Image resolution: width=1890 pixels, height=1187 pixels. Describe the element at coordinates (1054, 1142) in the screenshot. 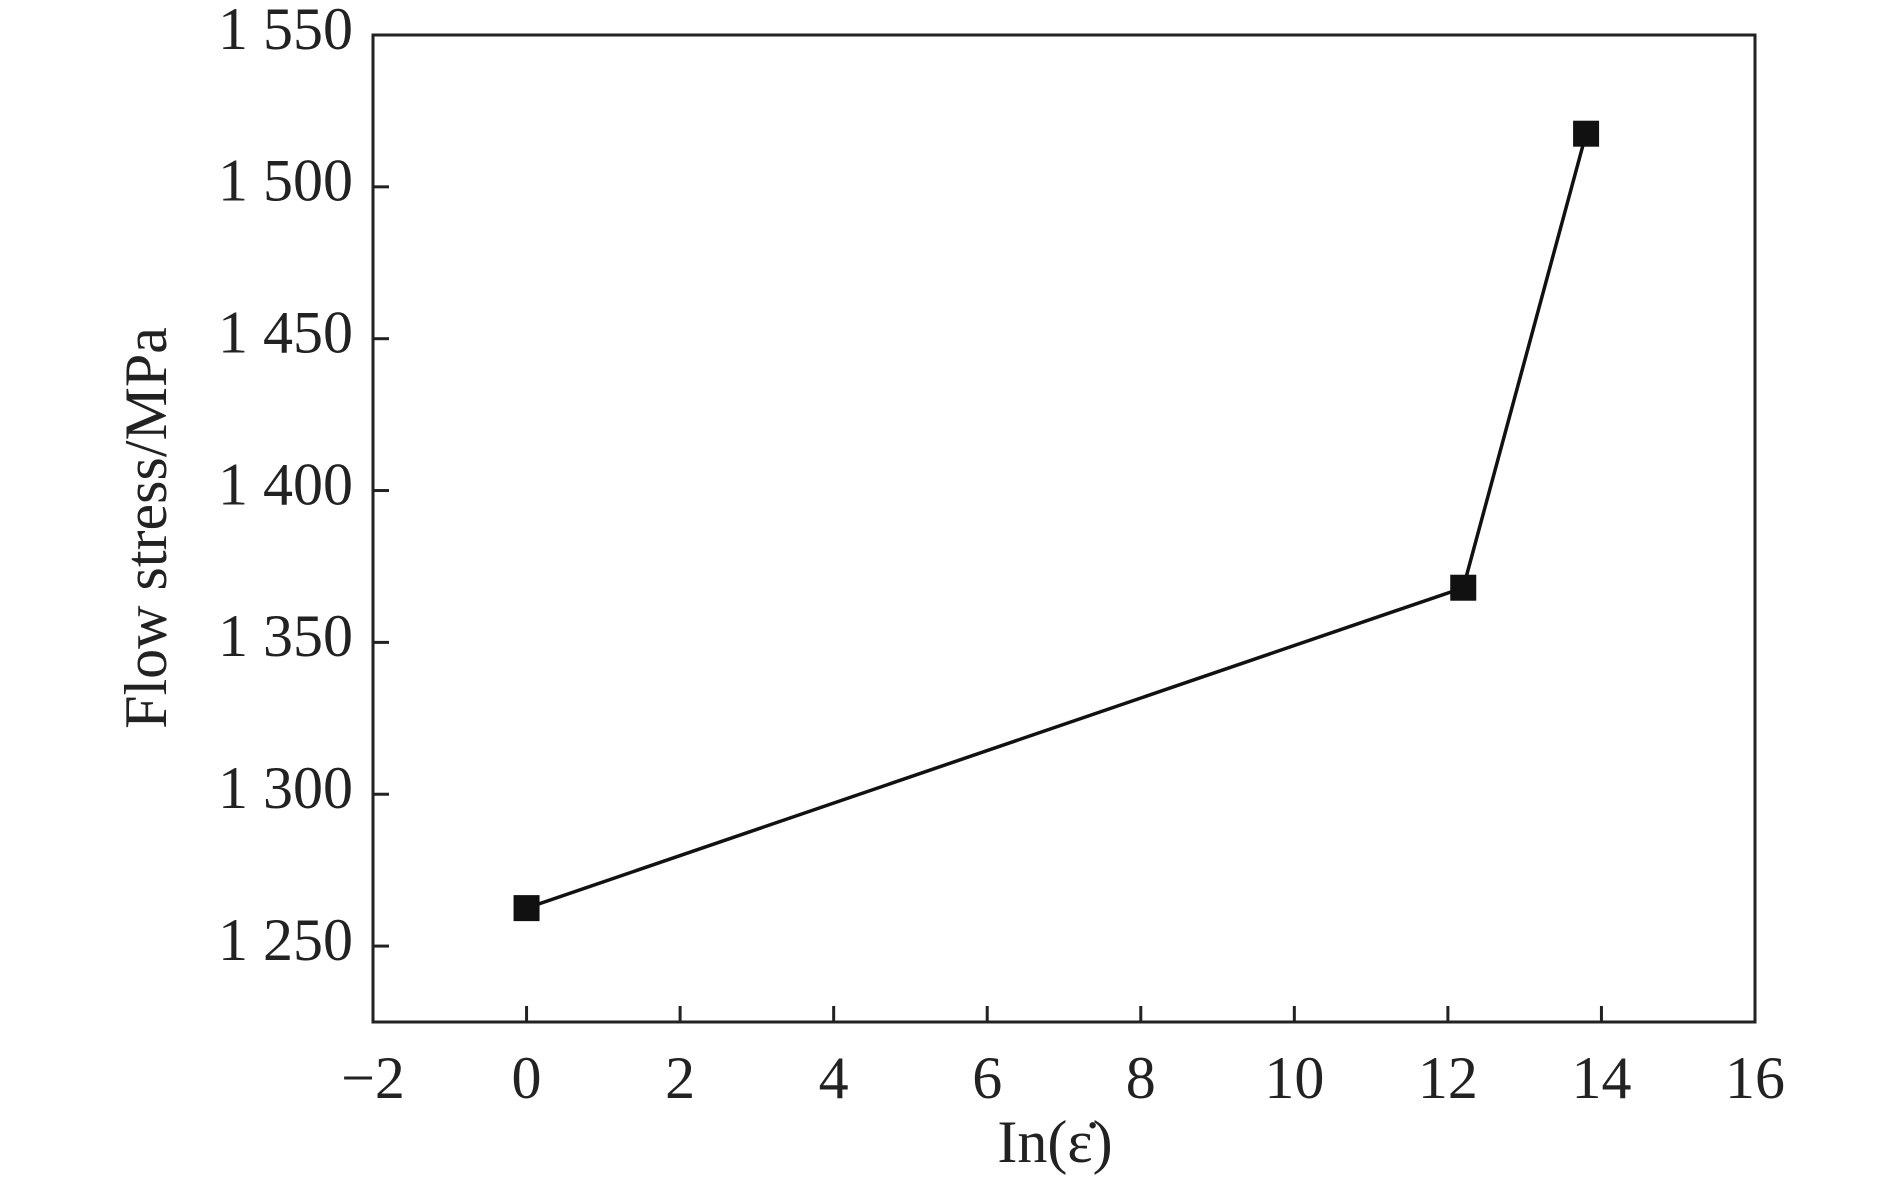

I see `x-axis-label: In(ε̇)` at that location.